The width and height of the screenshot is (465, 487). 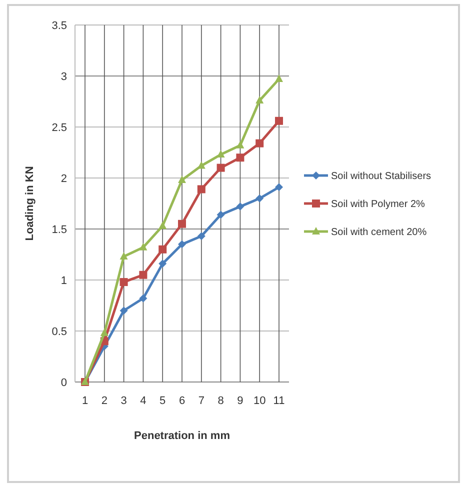 What do you see at coordinates (221, 401) in the screenshot?
I see `x-tick-label: 8` at bounding box center [221, 401].